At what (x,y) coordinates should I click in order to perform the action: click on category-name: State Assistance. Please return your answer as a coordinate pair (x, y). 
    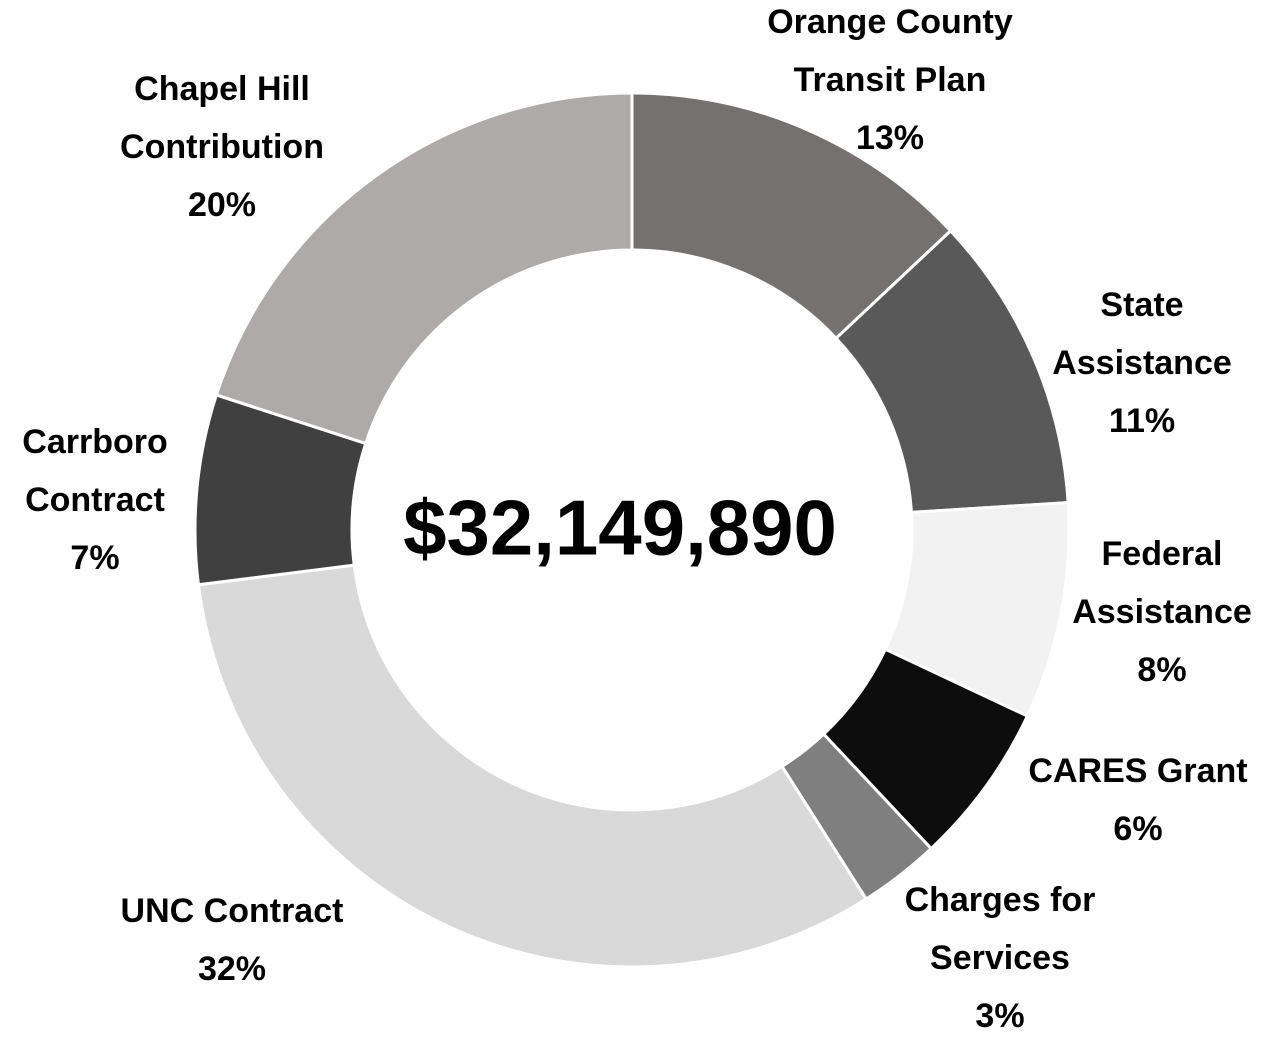
    Looking at the image, I should click on (1142, 334).